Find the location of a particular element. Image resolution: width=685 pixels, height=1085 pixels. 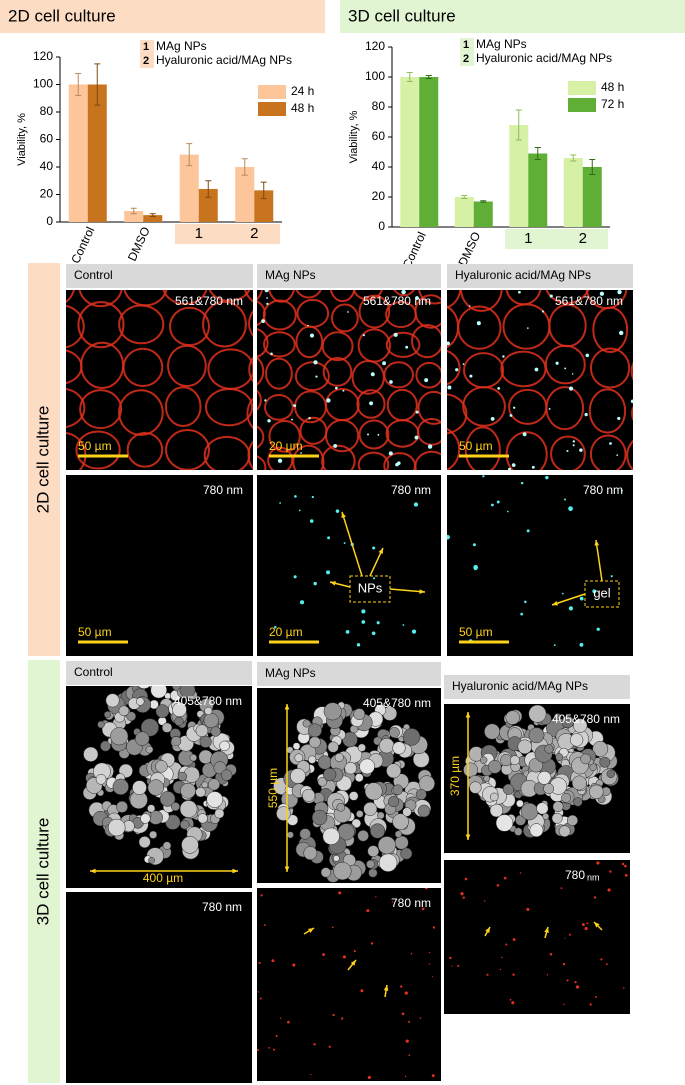

wavelength-label: 561&780 nm is located at coordinates (209, 301).